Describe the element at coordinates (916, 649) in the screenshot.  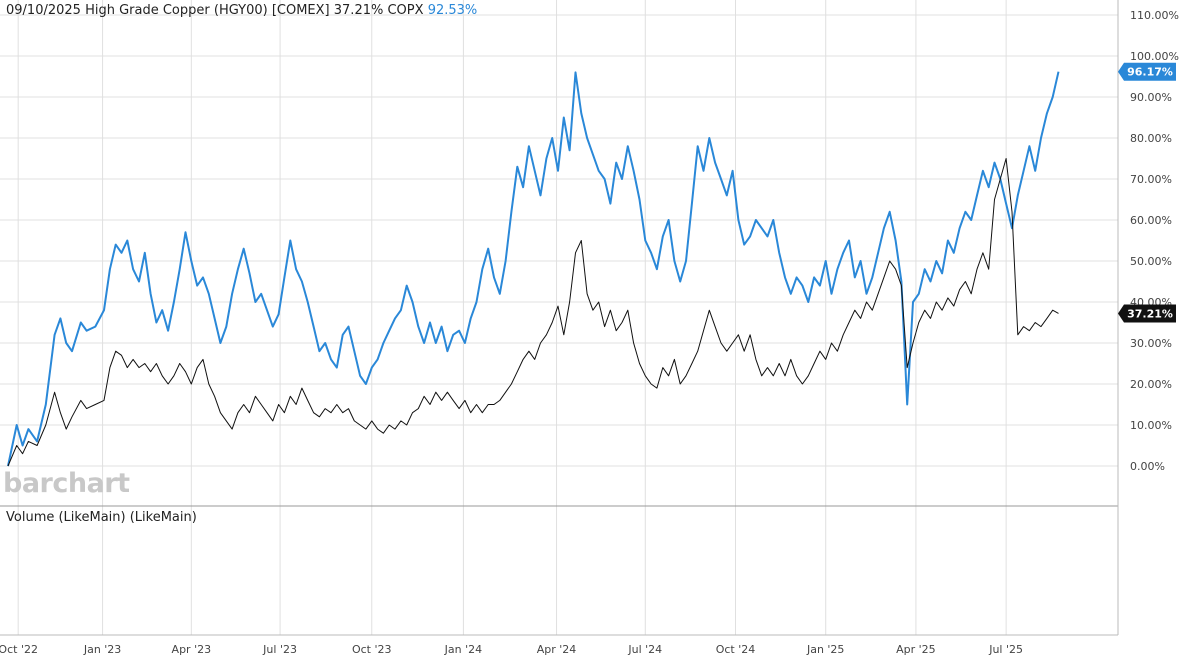
I see `x-tick-label: Apr '25` at that location.